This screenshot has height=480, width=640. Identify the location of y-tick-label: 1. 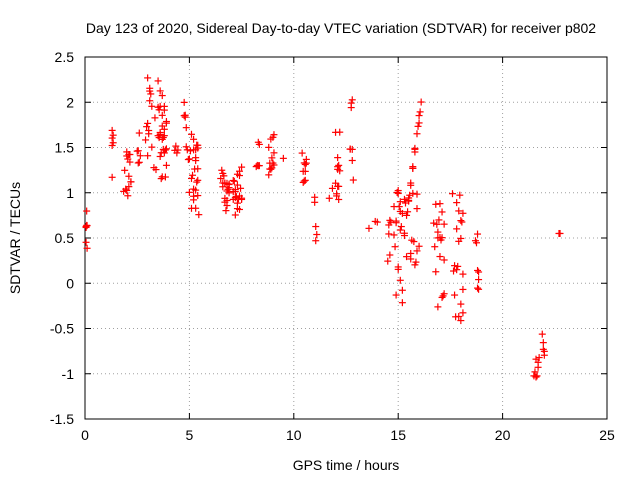
(70, 193).